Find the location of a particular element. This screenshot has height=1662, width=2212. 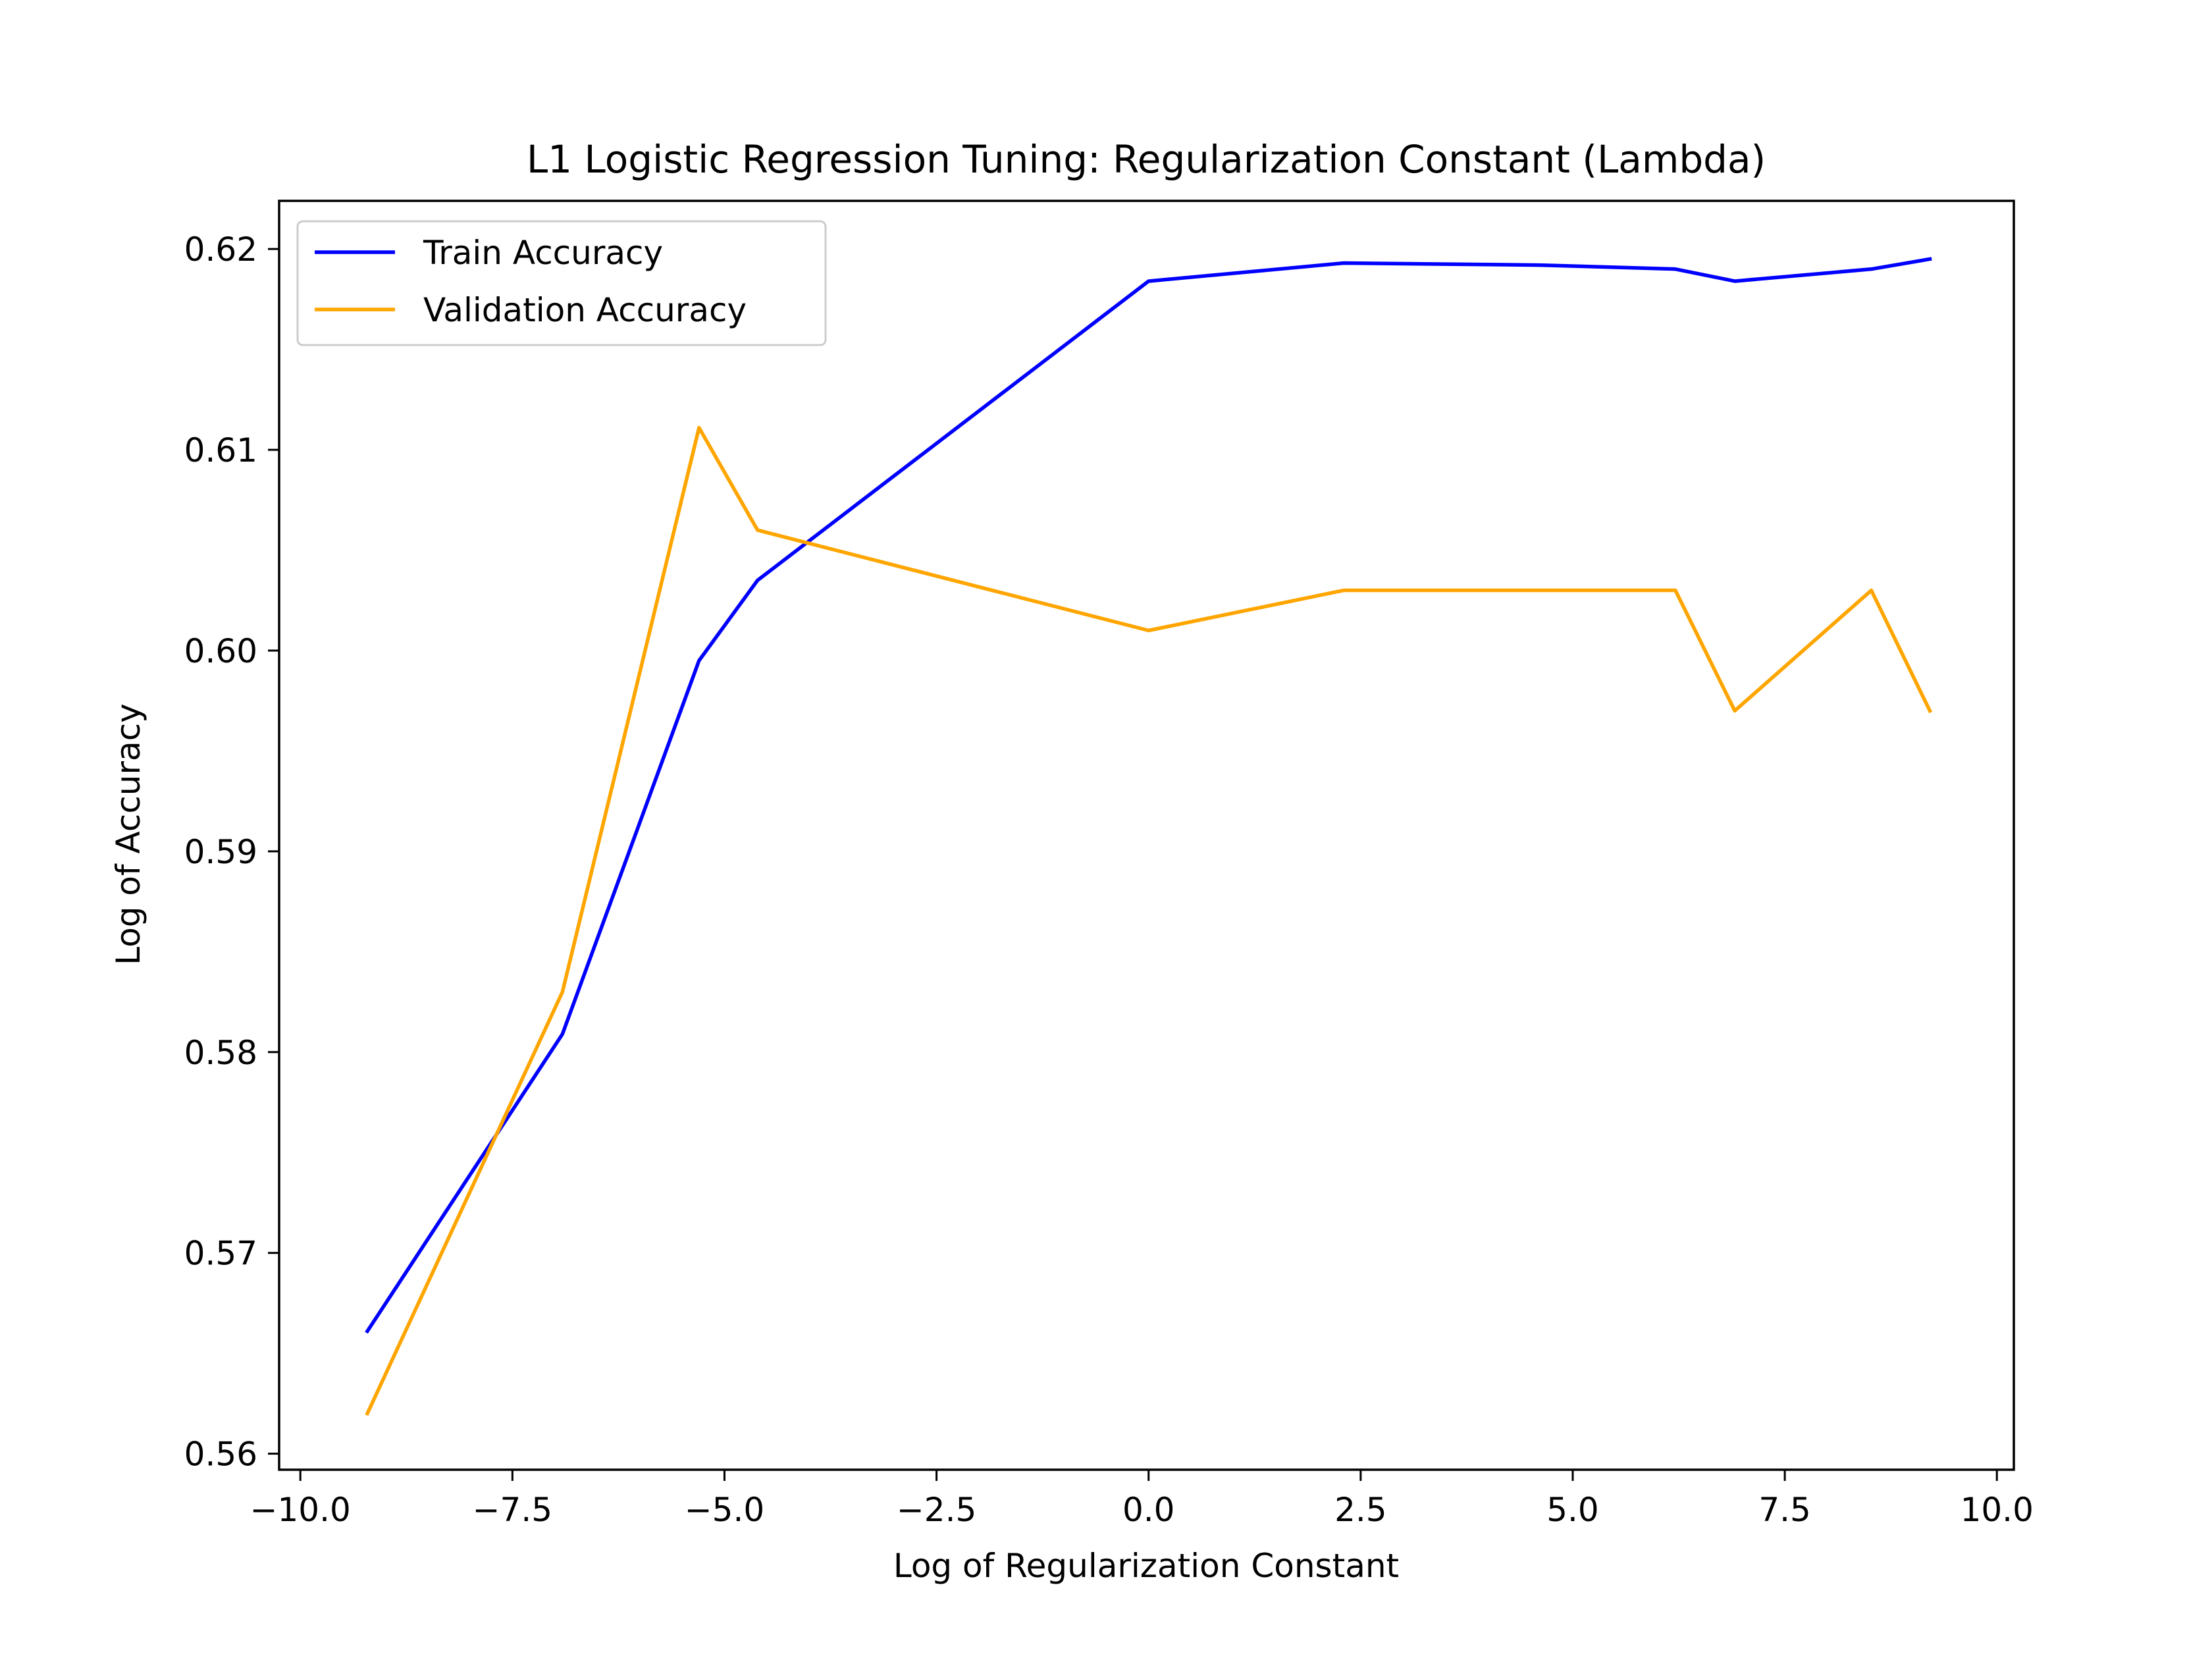

y-axis-ticks: 0.56 0.57 0.58 0.59 0.60 0.61 0.62 is located at coordinates (231, 852).